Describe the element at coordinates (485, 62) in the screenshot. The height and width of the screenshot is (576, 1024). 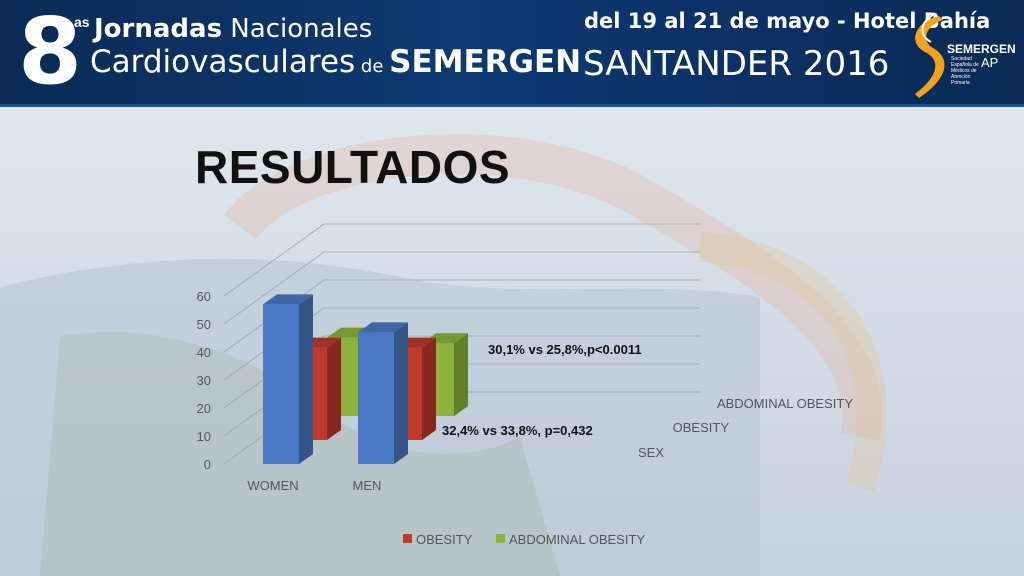
I see `title-semergen: SEMERGEN` at that location.